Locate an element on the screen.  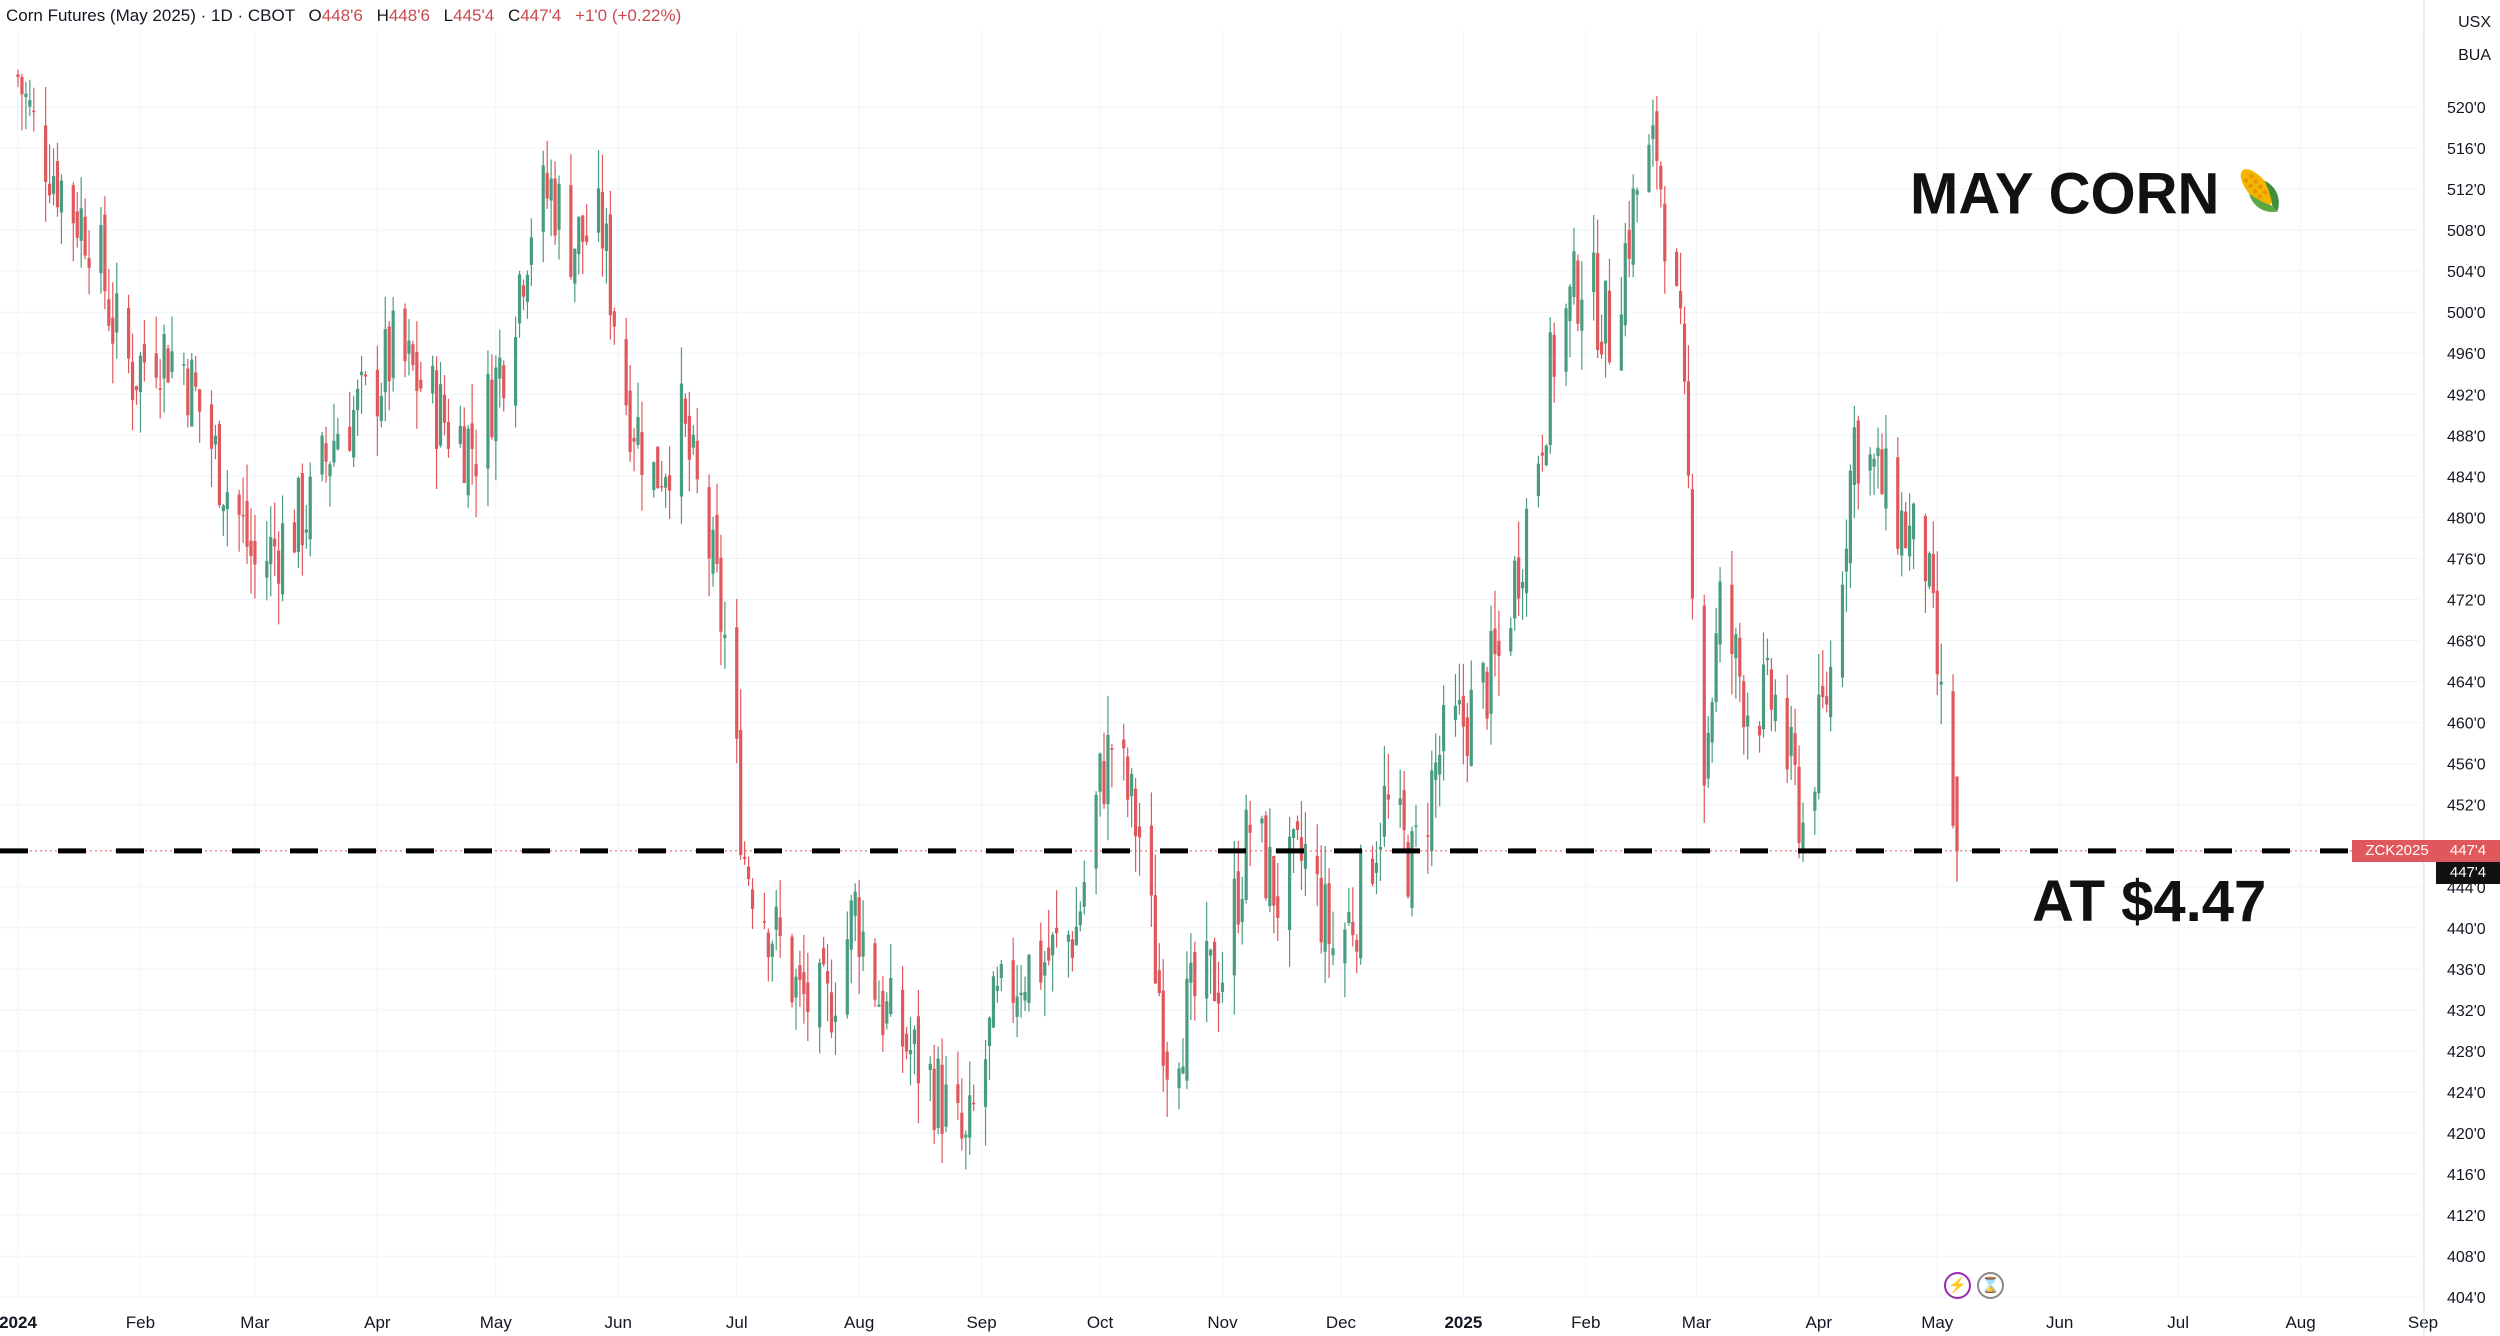
last-price-tag: 447'4 is located at coordinates (2468, 851).